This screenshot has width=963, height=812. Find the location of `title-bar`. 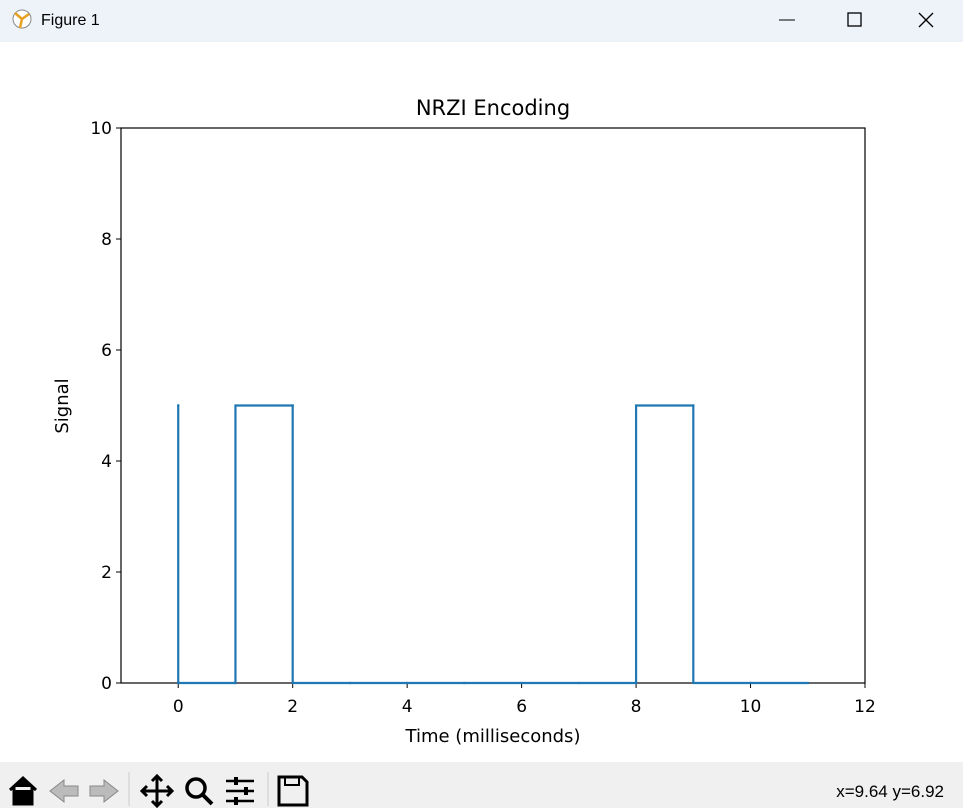

title-bar is located at coordinates (481, 21).